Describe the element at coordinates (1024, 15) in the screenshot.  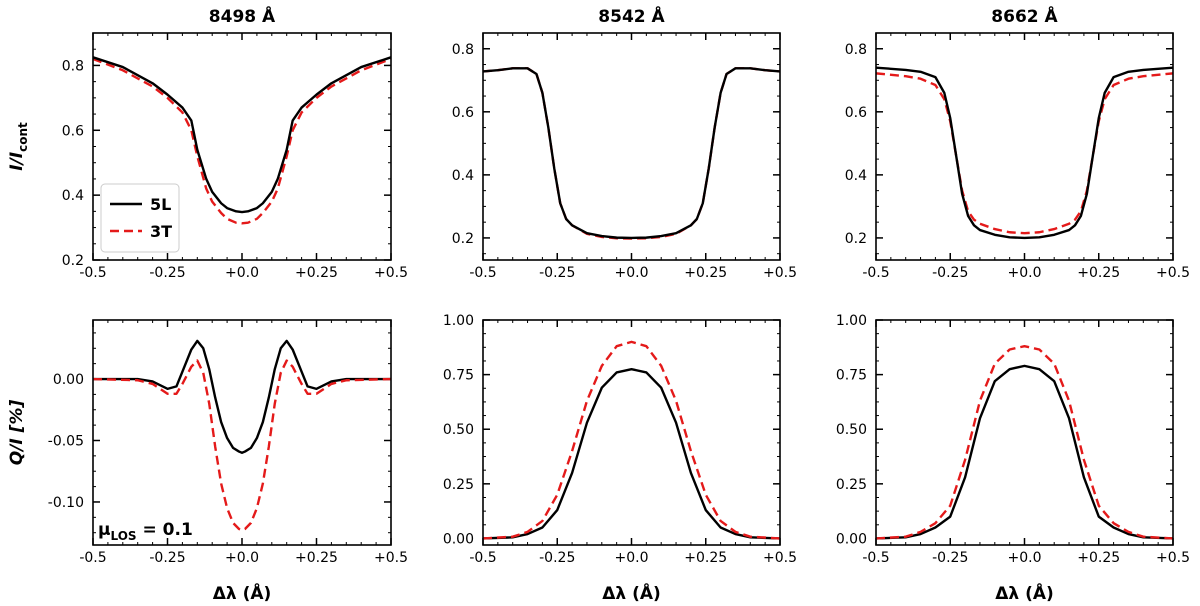
I see `panel-title: 8662 Å` at that location.